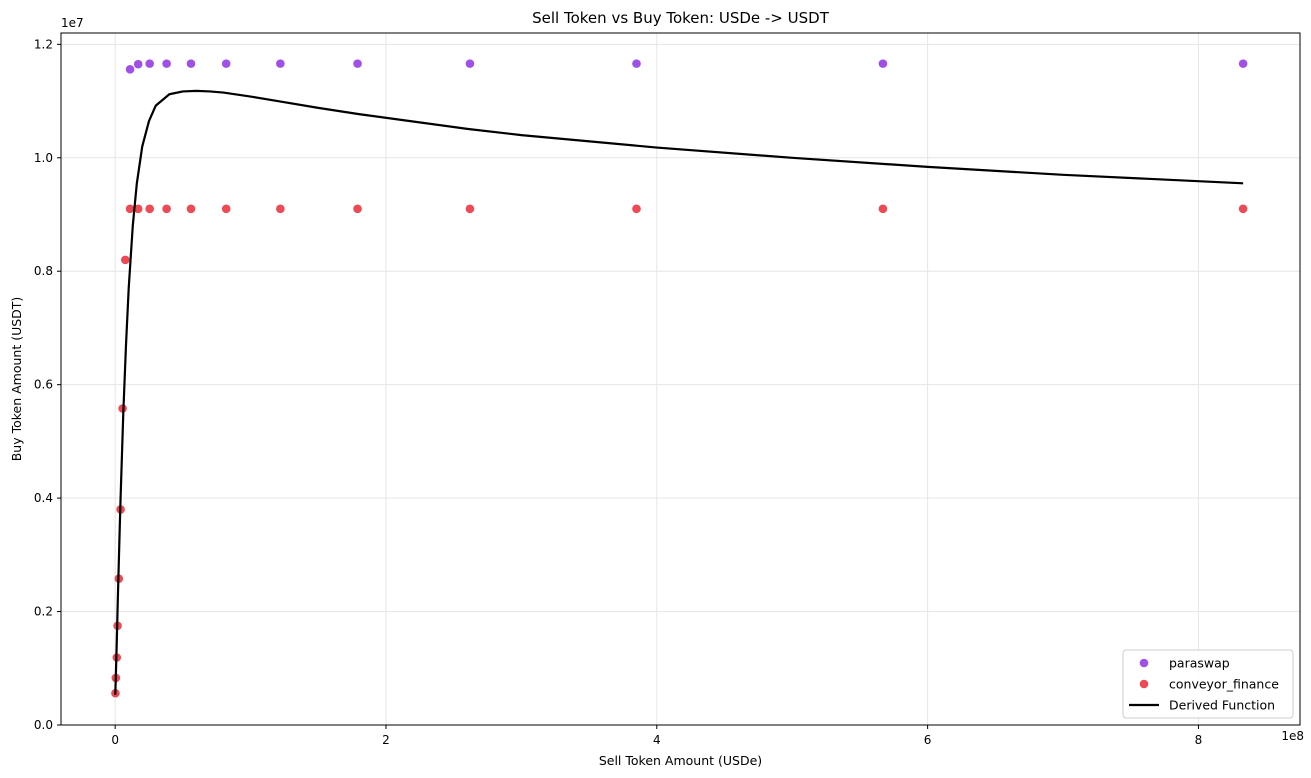 This screenshot has width=1311, height=778. What do you see at coordinates (1199, 663) in the screenshot?
I see `legend-label: paraswap` at bounding box center [1199, 663].